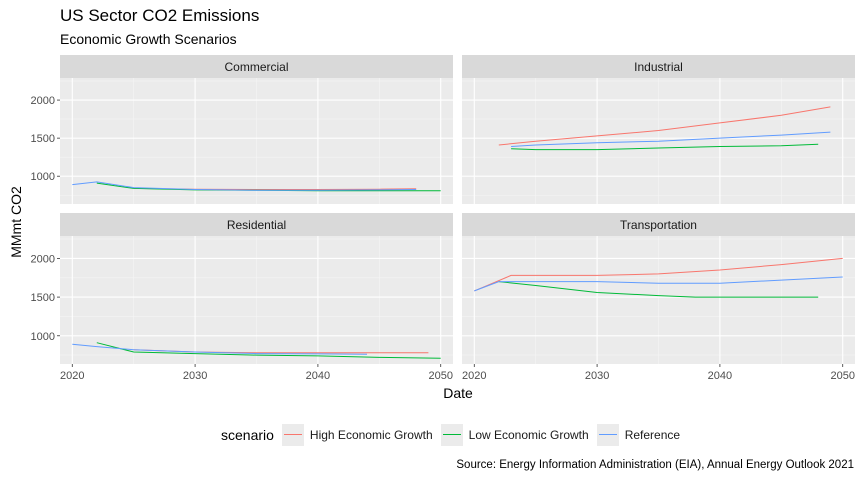  I want to click on series-line-industrial-reference, so click(671, 139).